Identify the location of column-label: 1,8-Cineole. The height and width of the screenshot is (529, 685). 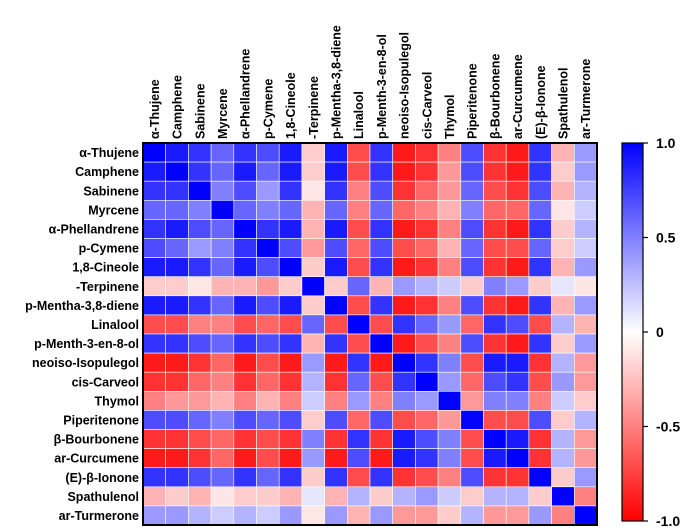
(291, 105).